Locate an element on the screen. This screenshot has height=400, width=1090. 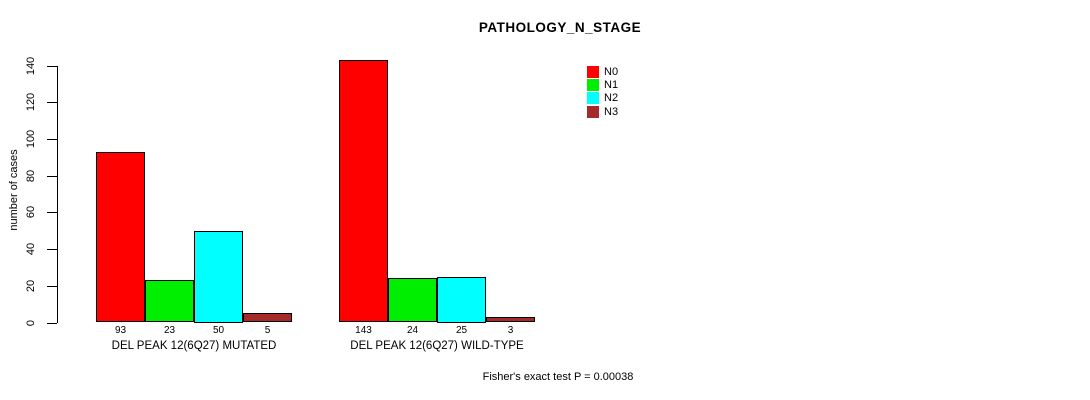
bar-value-label: 93 is located at coordinates (120, 330).